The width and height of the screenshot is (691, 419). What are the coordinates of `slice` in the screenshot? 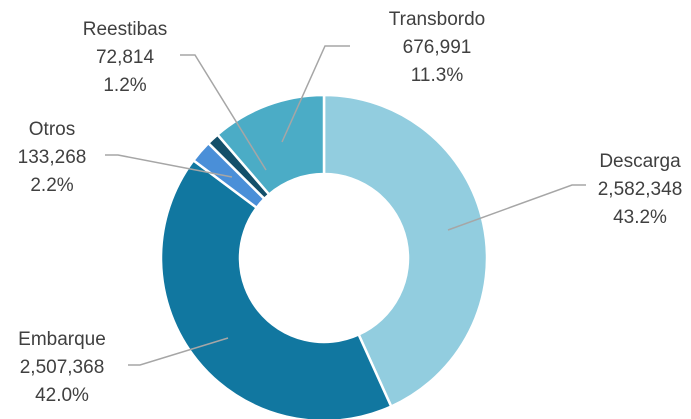 It's located at (270, 145).